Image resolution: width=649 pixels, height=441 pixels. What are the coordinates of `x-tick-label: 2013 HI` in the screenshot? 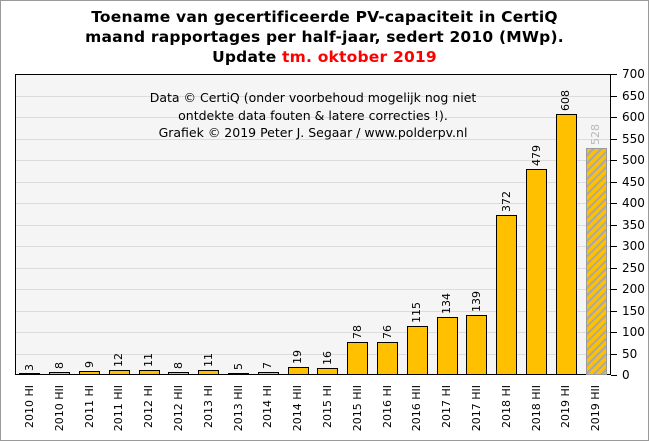 It's located at (208, 407).